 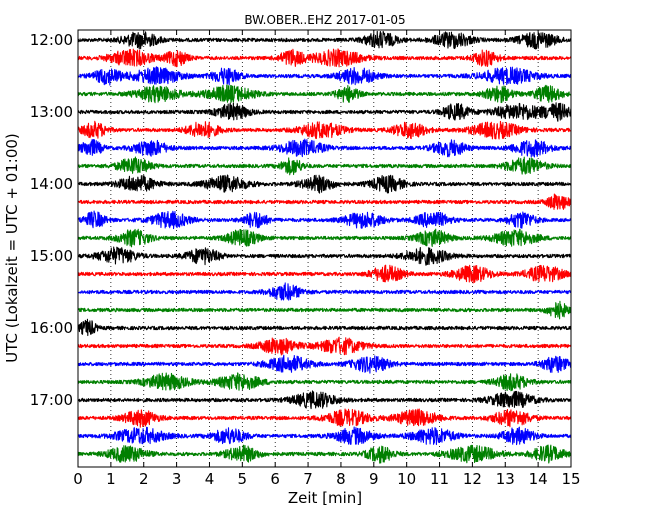 I want to click on x-tick-label: 6, so click(x=275, y=479).